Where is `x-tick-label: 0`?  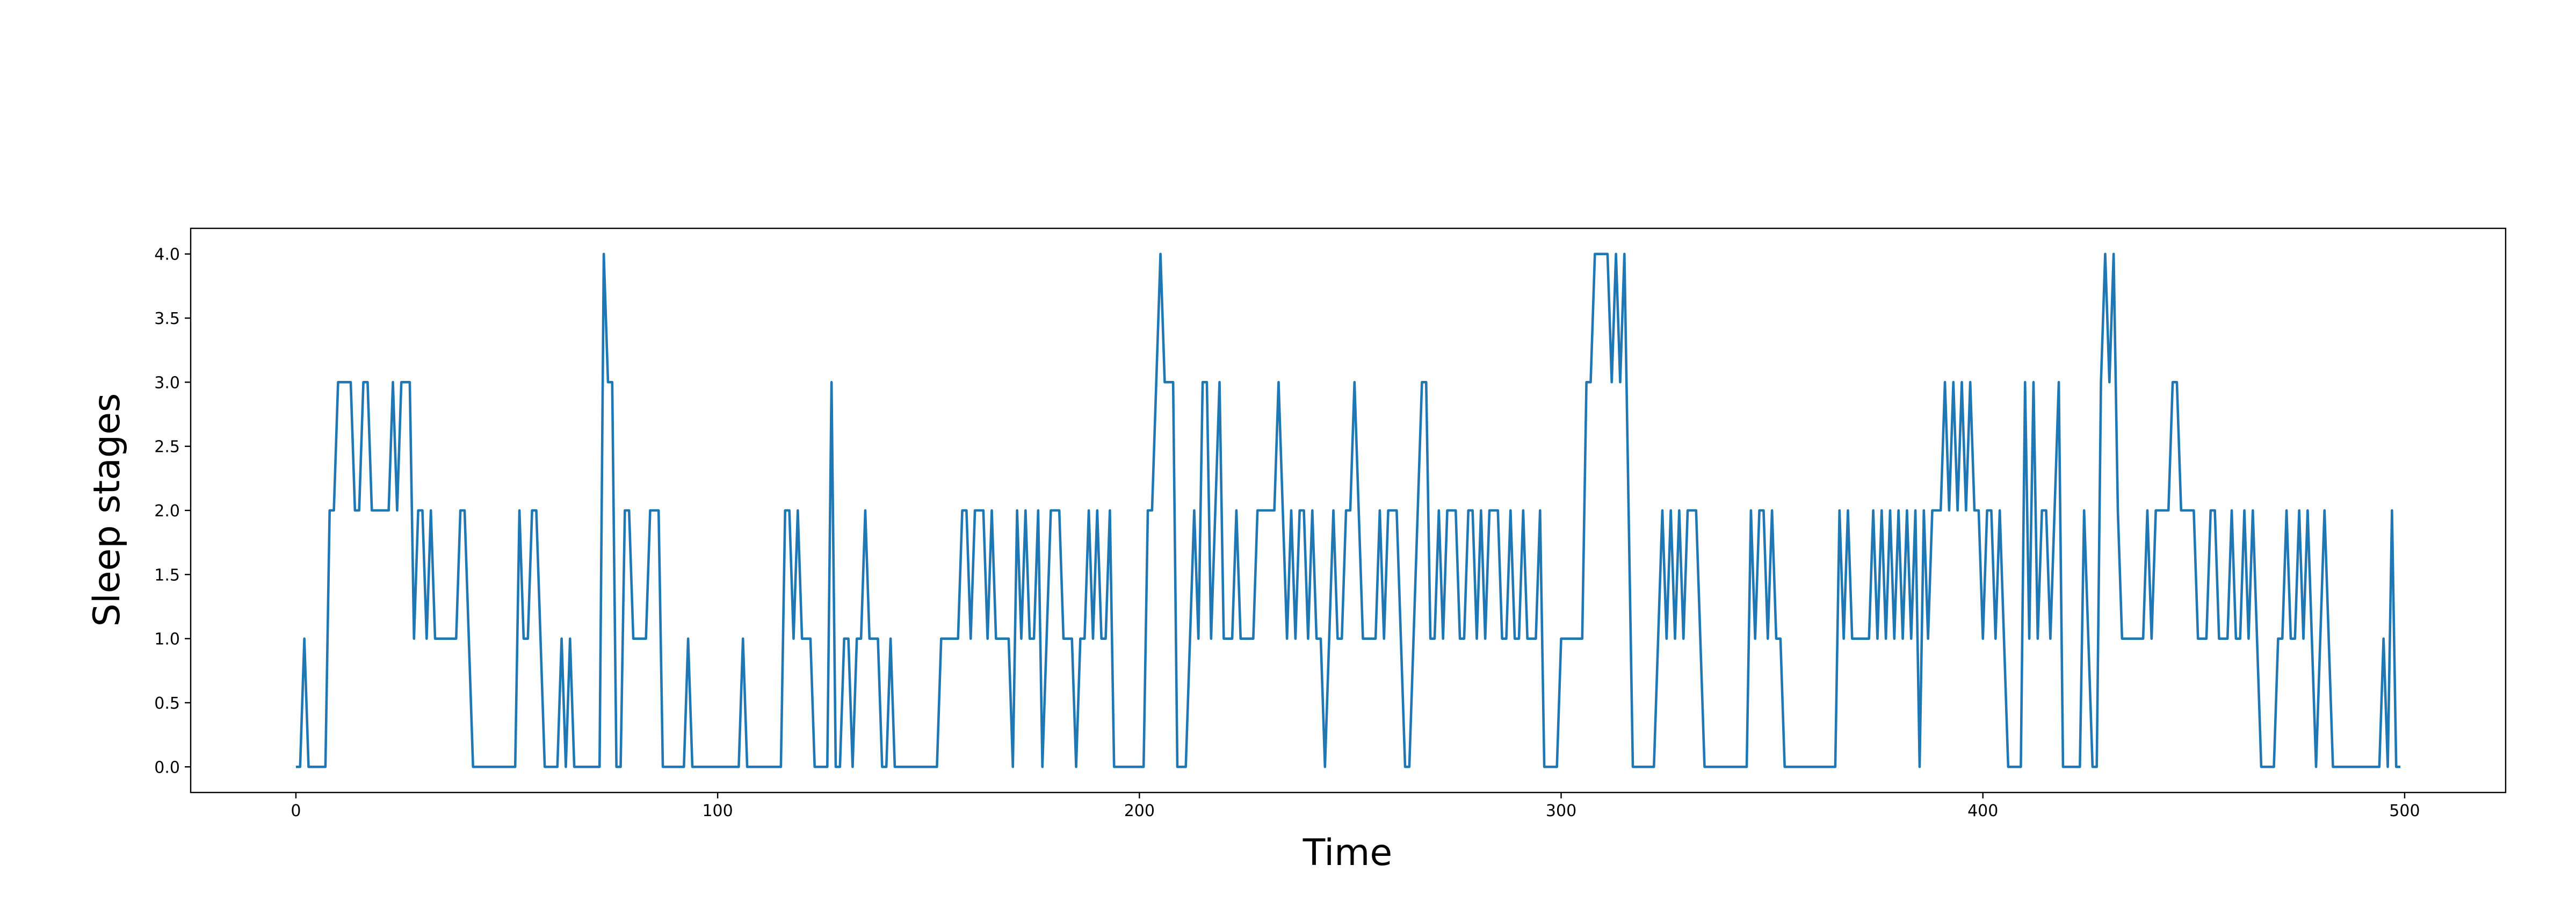 x-tick-label: 0 is located at coordinates (296, 811).